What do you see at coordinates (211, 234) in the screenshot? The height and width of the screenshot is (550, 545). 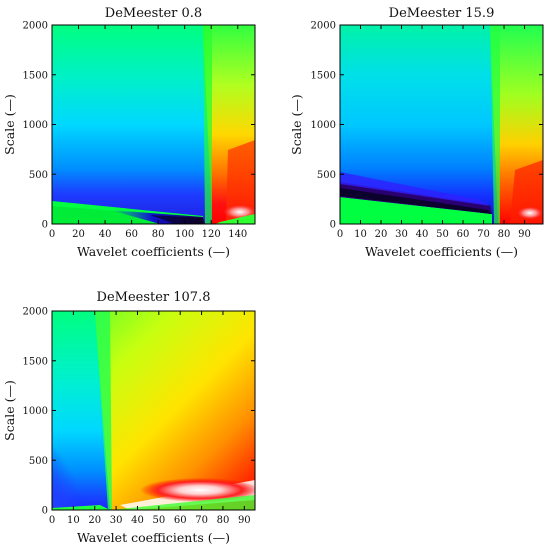 I see `x-tick-label: 120` at bounding box center [211, 234].